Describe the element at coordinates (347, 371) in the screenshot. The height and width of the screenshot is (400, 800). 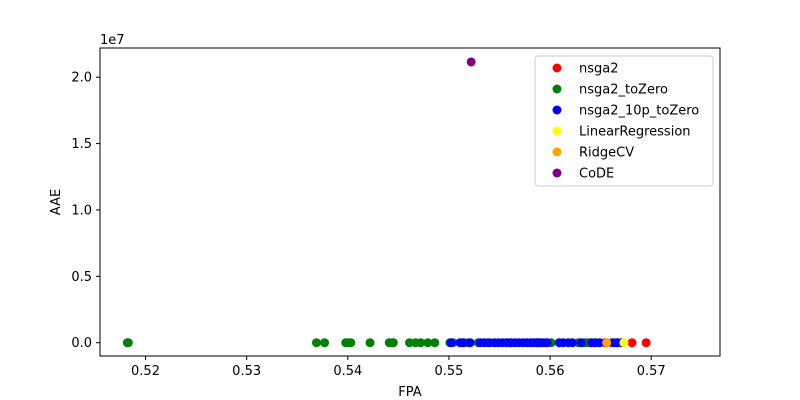
I see `x-tick-label: 0.54` at that location.